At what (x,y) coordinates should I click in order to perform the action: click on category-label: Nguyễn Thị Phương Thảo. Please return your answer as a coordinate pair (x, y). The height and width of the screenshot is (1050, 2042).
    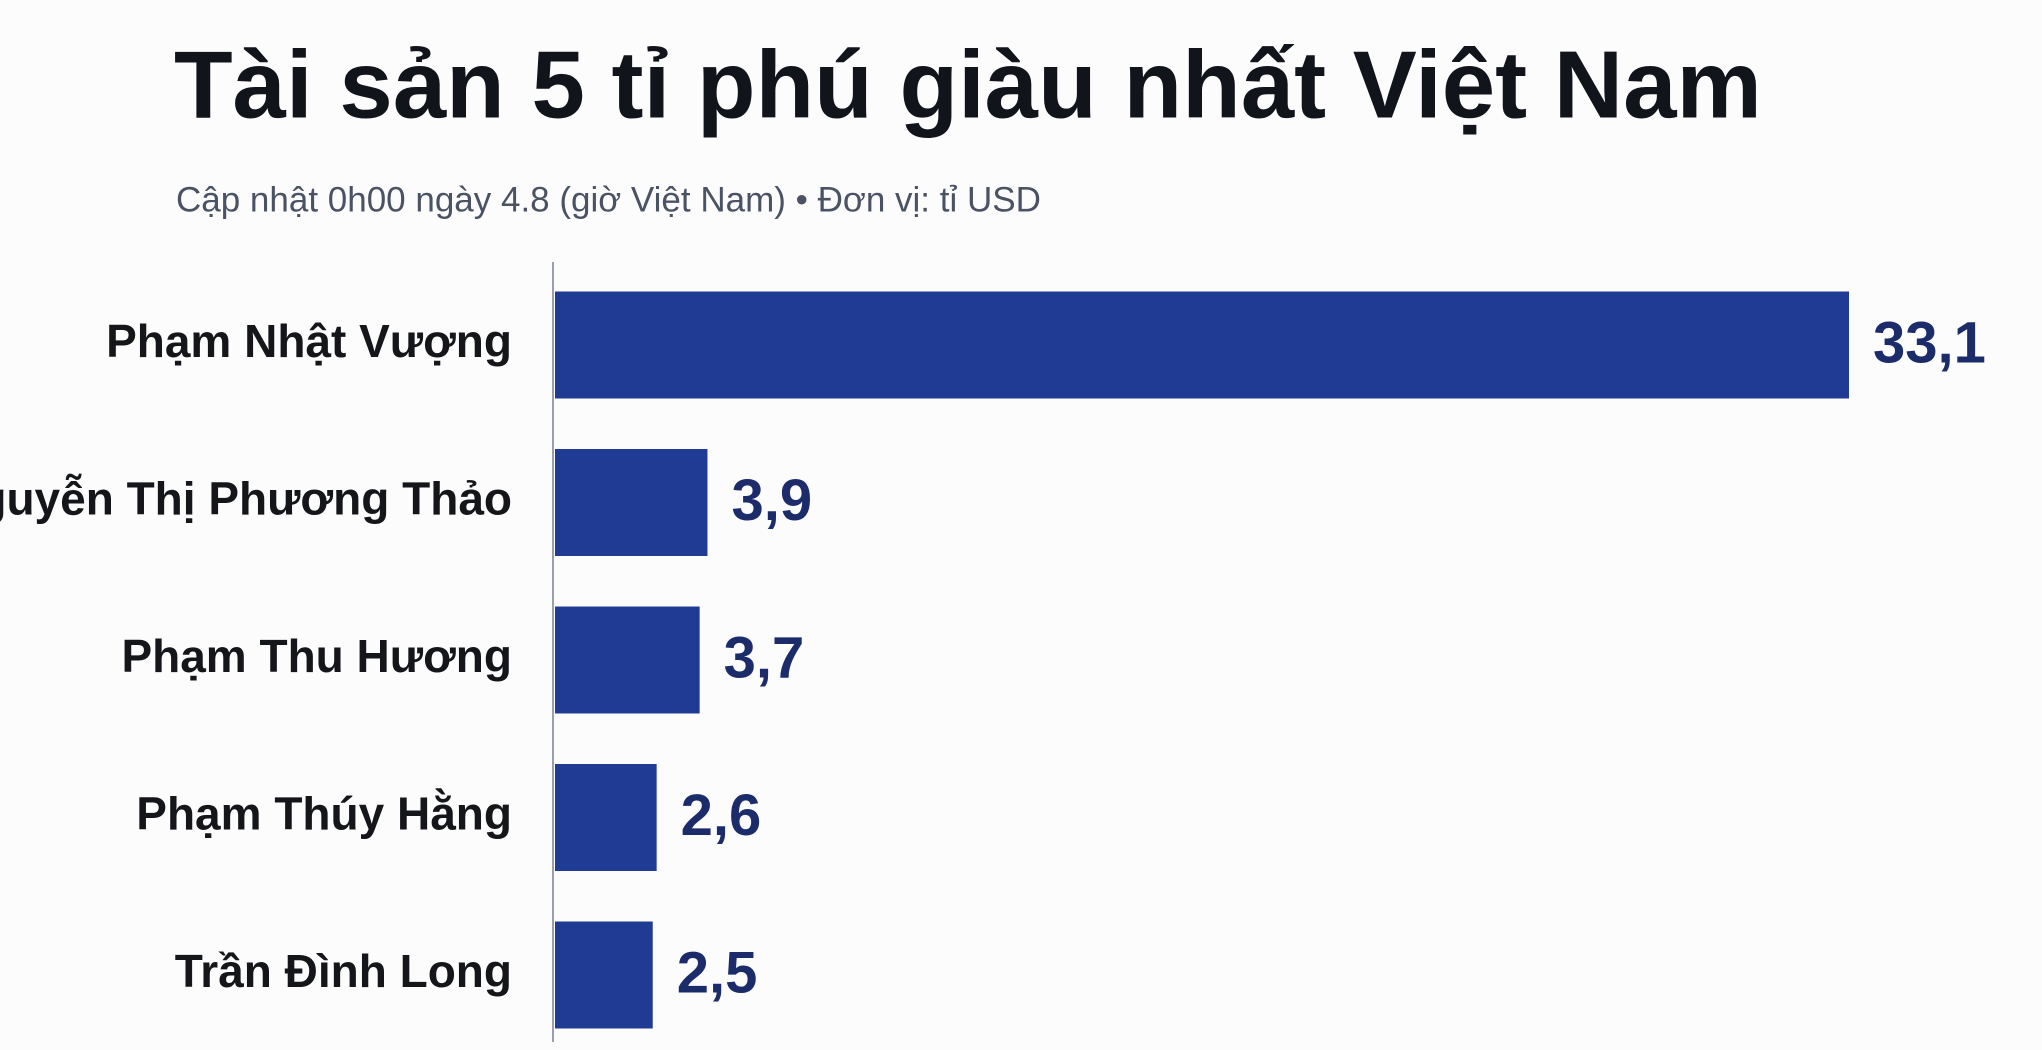
    Looking at the image, I should click on (256, 499).